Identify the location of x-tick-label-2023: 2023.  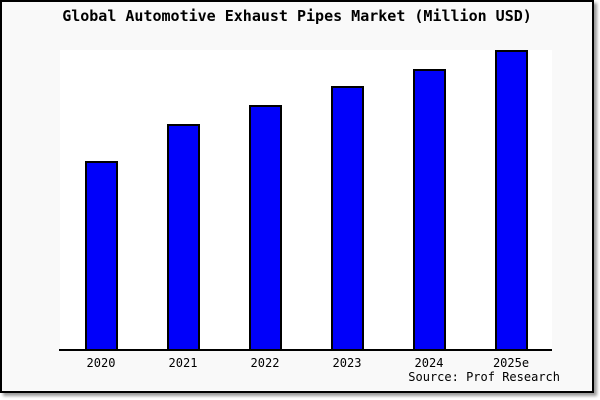
(347, 363).